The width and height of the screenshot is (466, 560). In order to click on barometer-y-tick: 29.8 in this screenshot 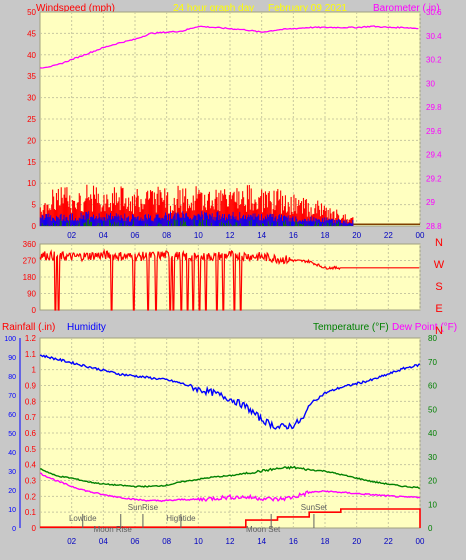, I will do `click(434, 107)`.